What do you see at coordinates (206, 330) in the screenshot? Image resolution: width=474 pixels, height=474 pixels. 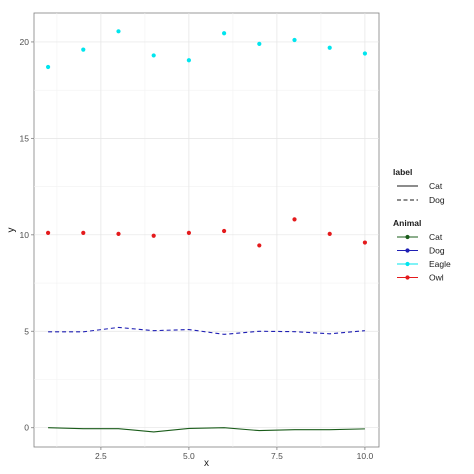 I see `series-line-dog` at bounding box center [206, 330].